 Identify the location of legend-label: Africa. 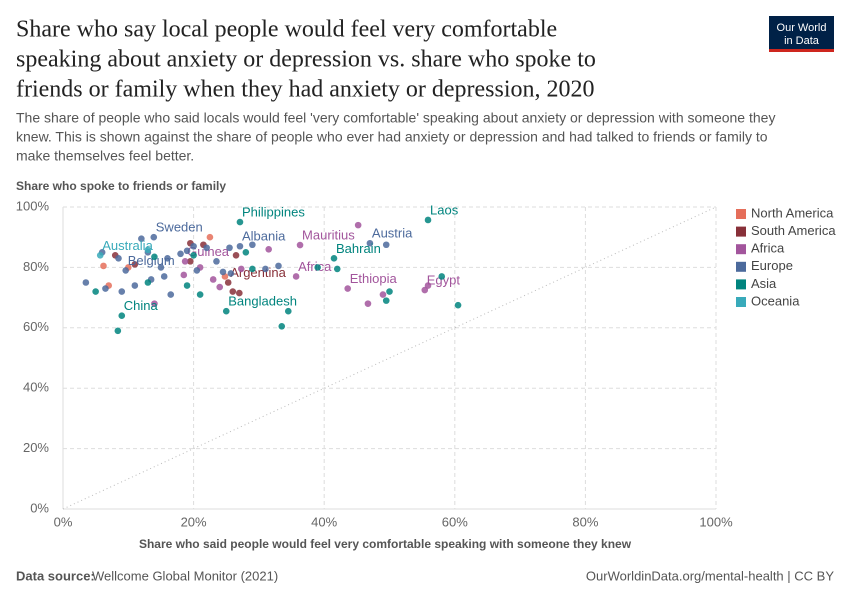
(768, 248).